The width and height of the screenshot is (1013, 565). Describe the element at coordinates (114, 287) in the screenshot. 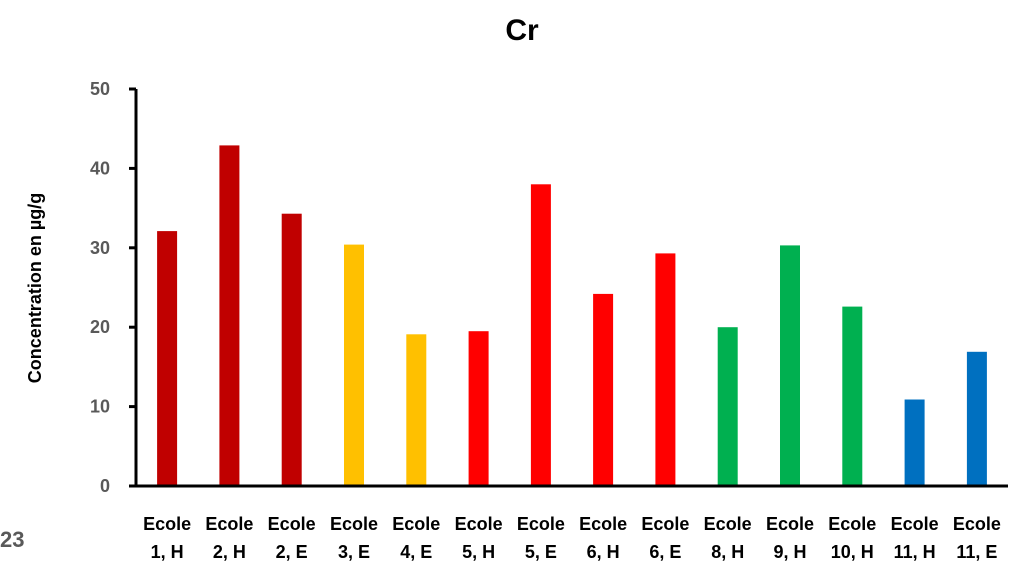

I see `y-axis: 0 10 20 30 40 50` at that location.